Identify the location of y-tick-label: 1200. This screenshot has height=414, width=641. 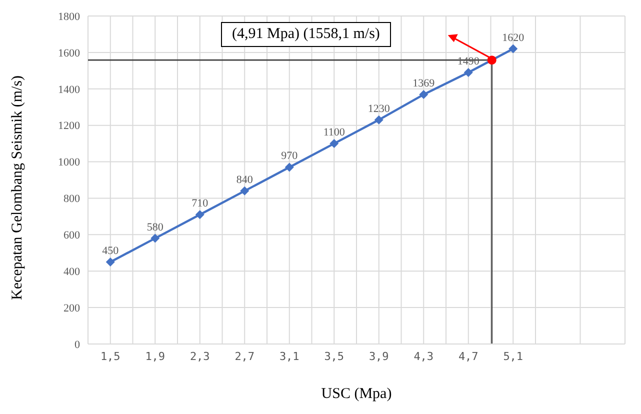
(69, 126).